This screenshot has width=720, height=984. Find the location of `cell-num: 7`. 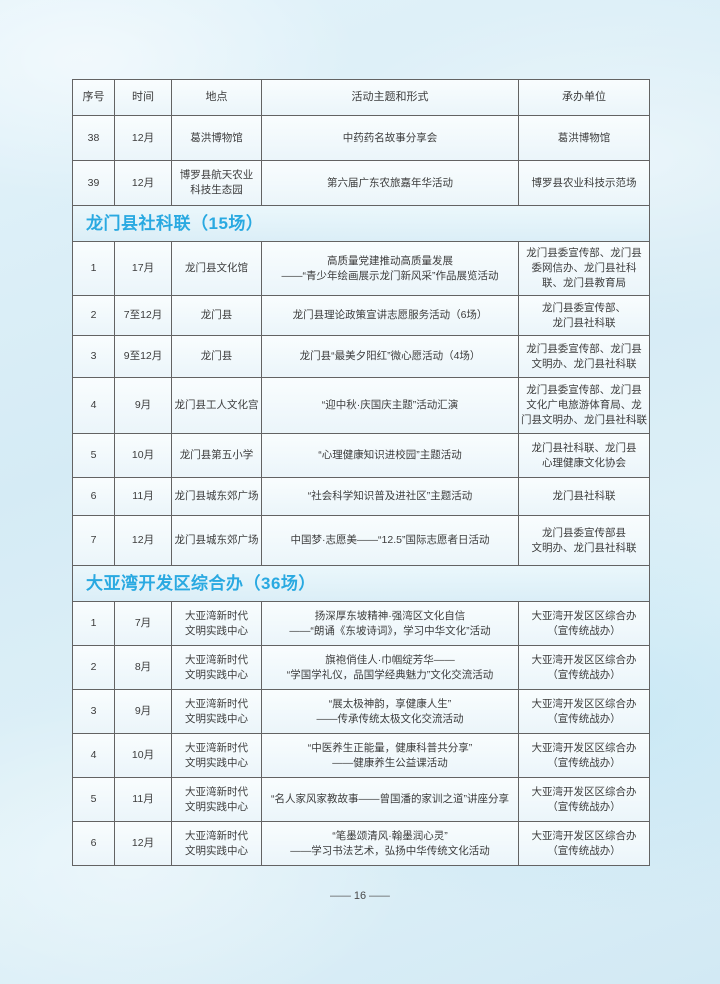

cell-num: 7 is located at coordinates (94, 541).